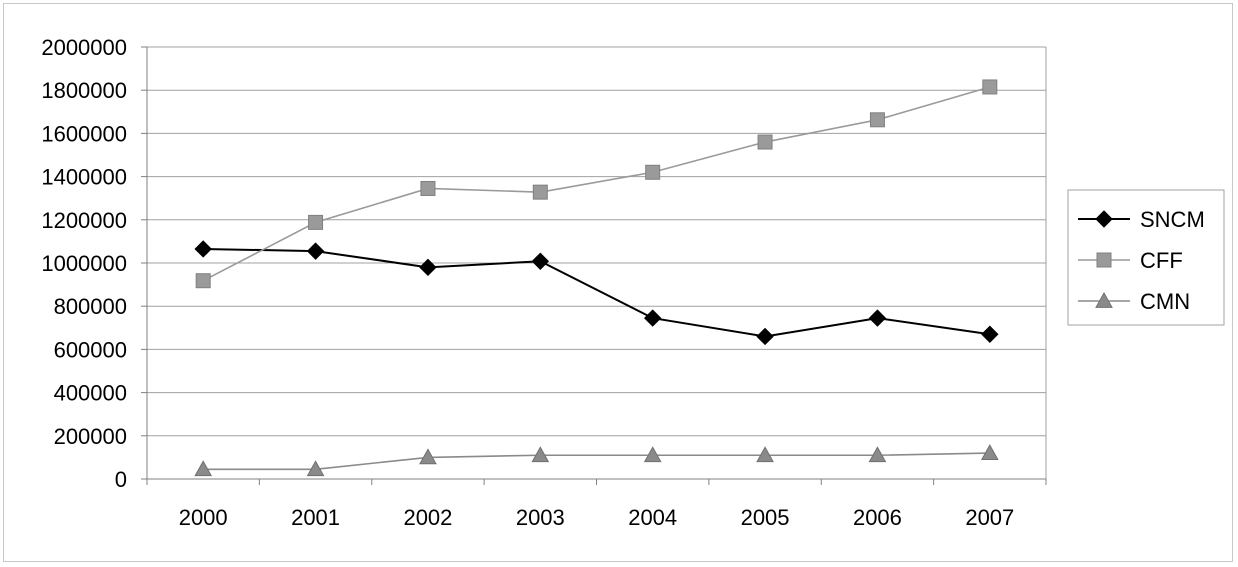 This screenshot has height=567, width=1238. I want to click on x-tick-label: 2004, so click(652, 517).